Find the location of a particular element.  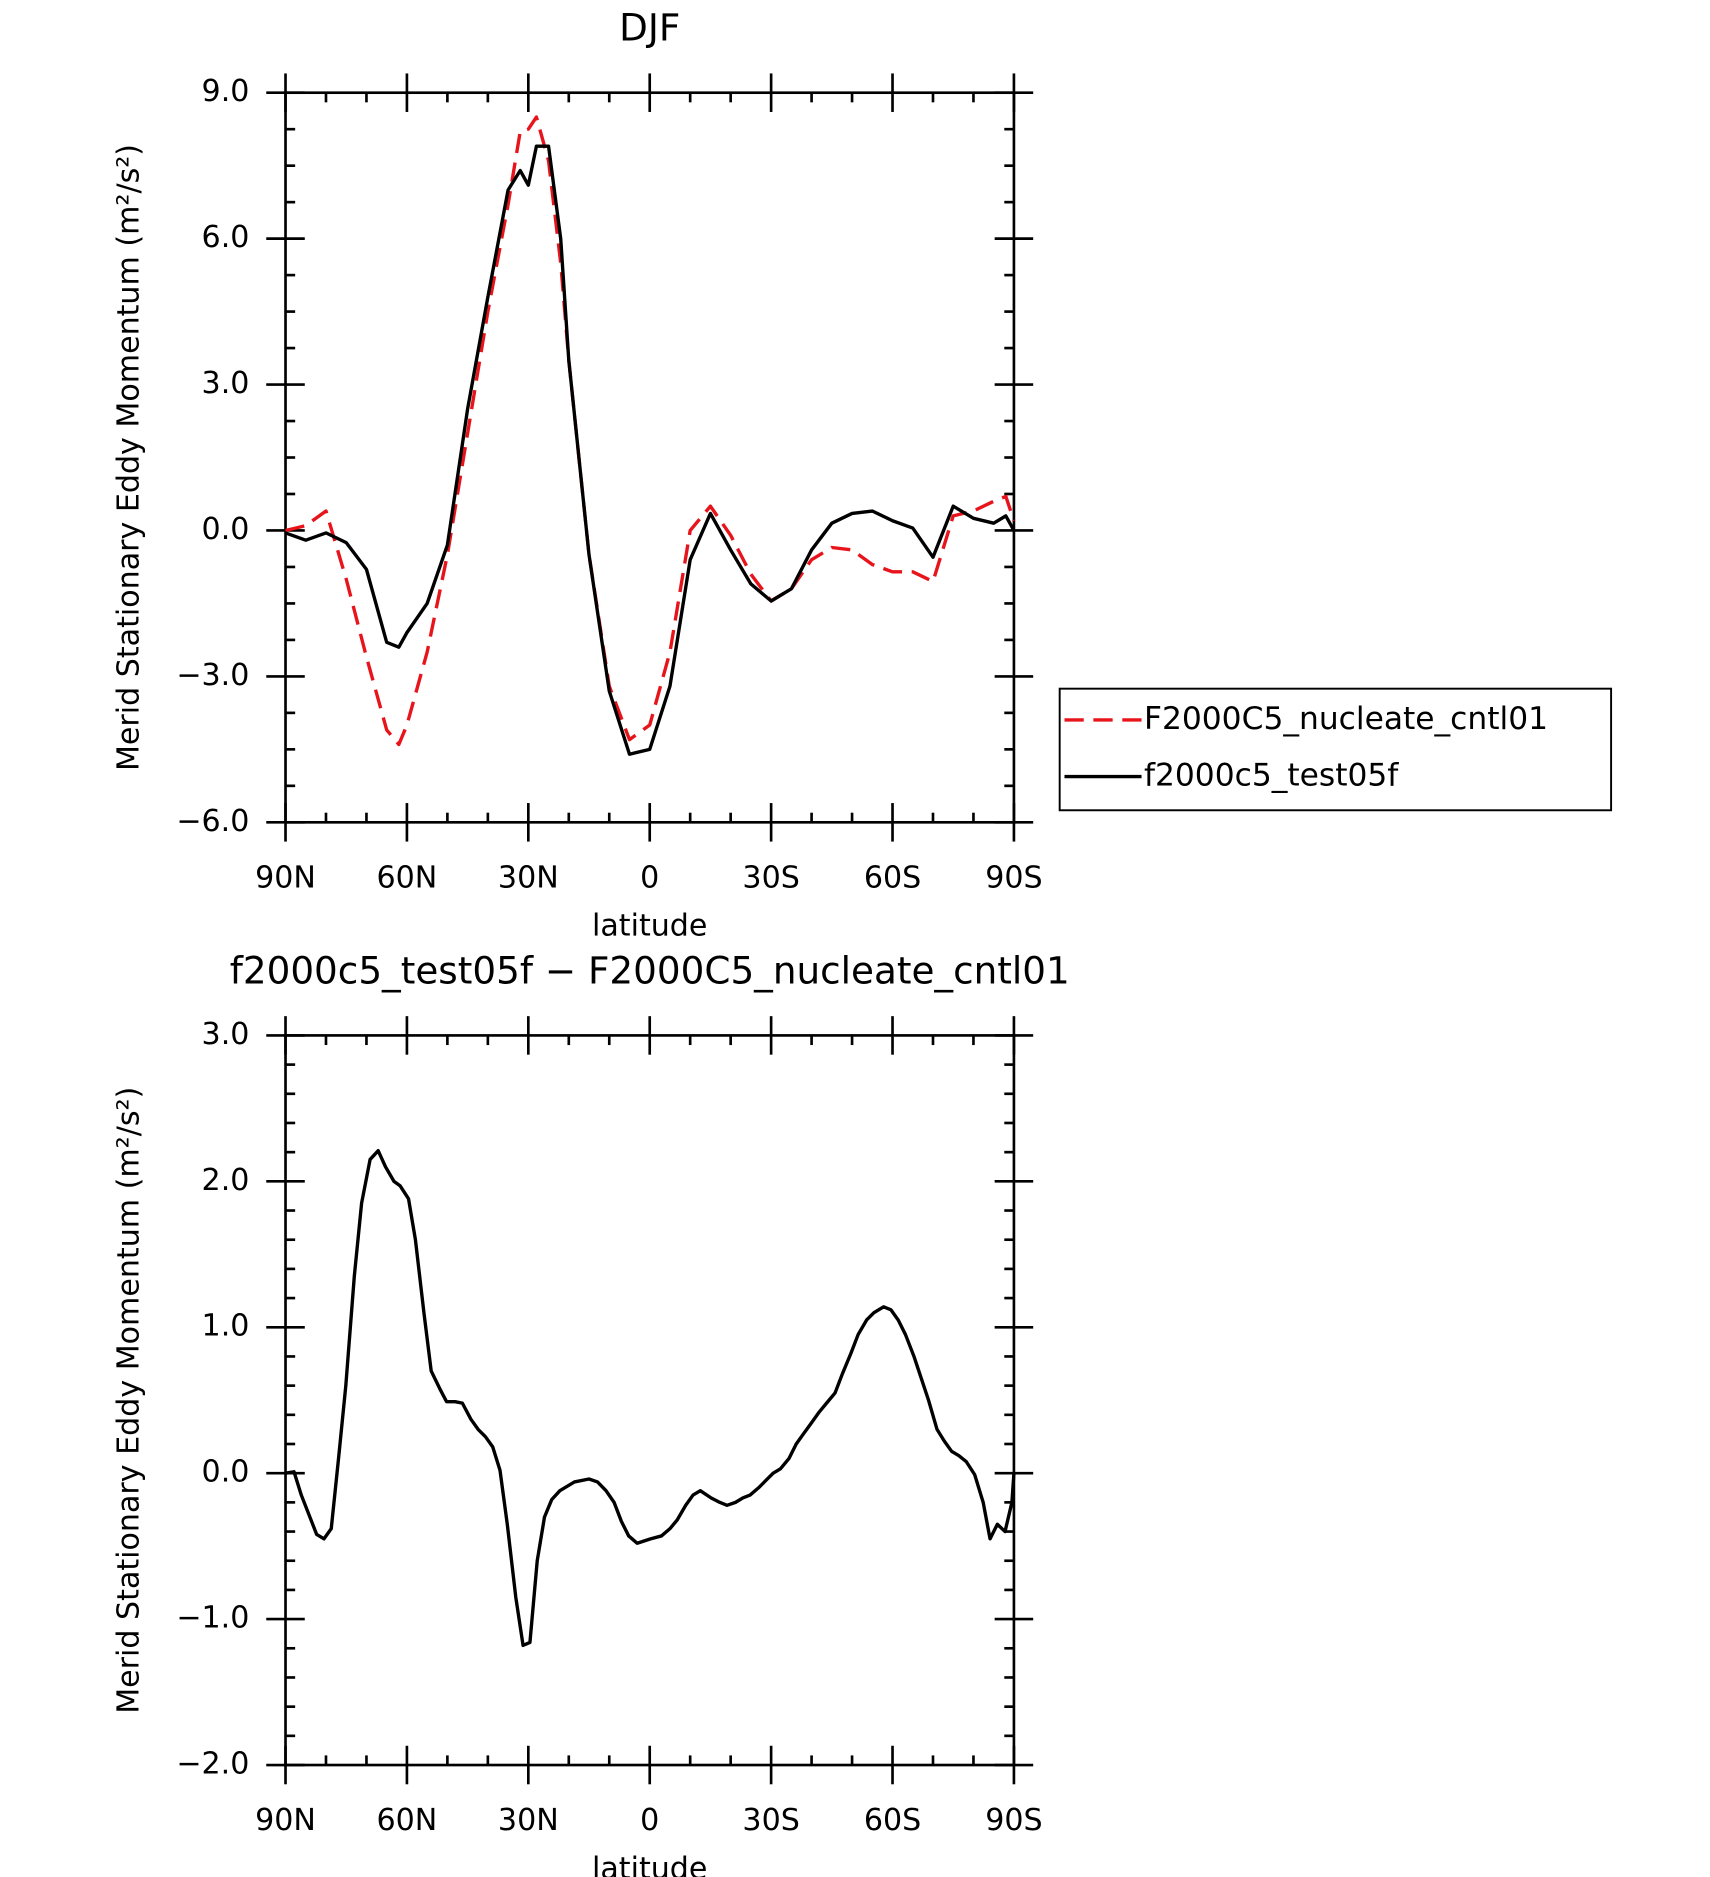

y-tick-label: −6.0 is located at coordinates (212, 821).